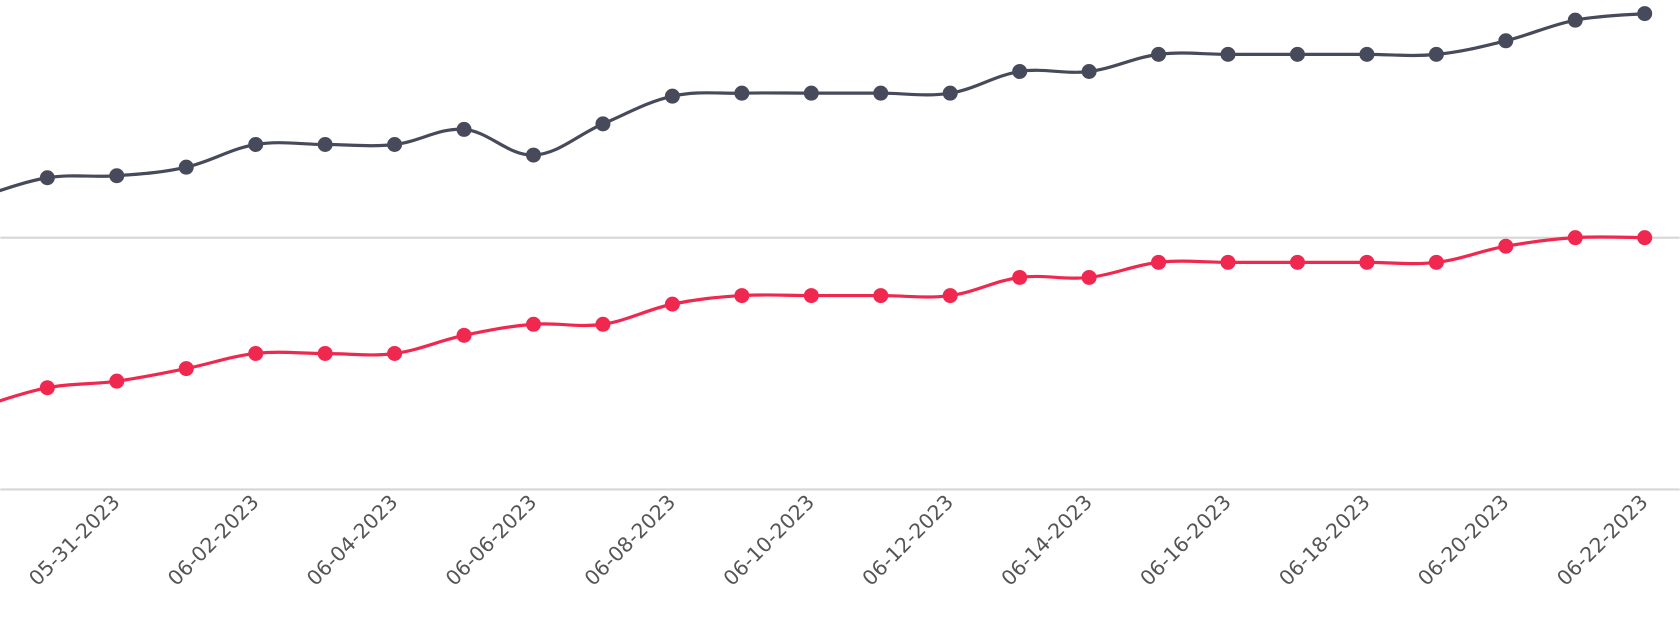 The height and width of the screenshot is (634, 1680). I want to click on x-tick-label: 05-31-2023, so click(74, 540).